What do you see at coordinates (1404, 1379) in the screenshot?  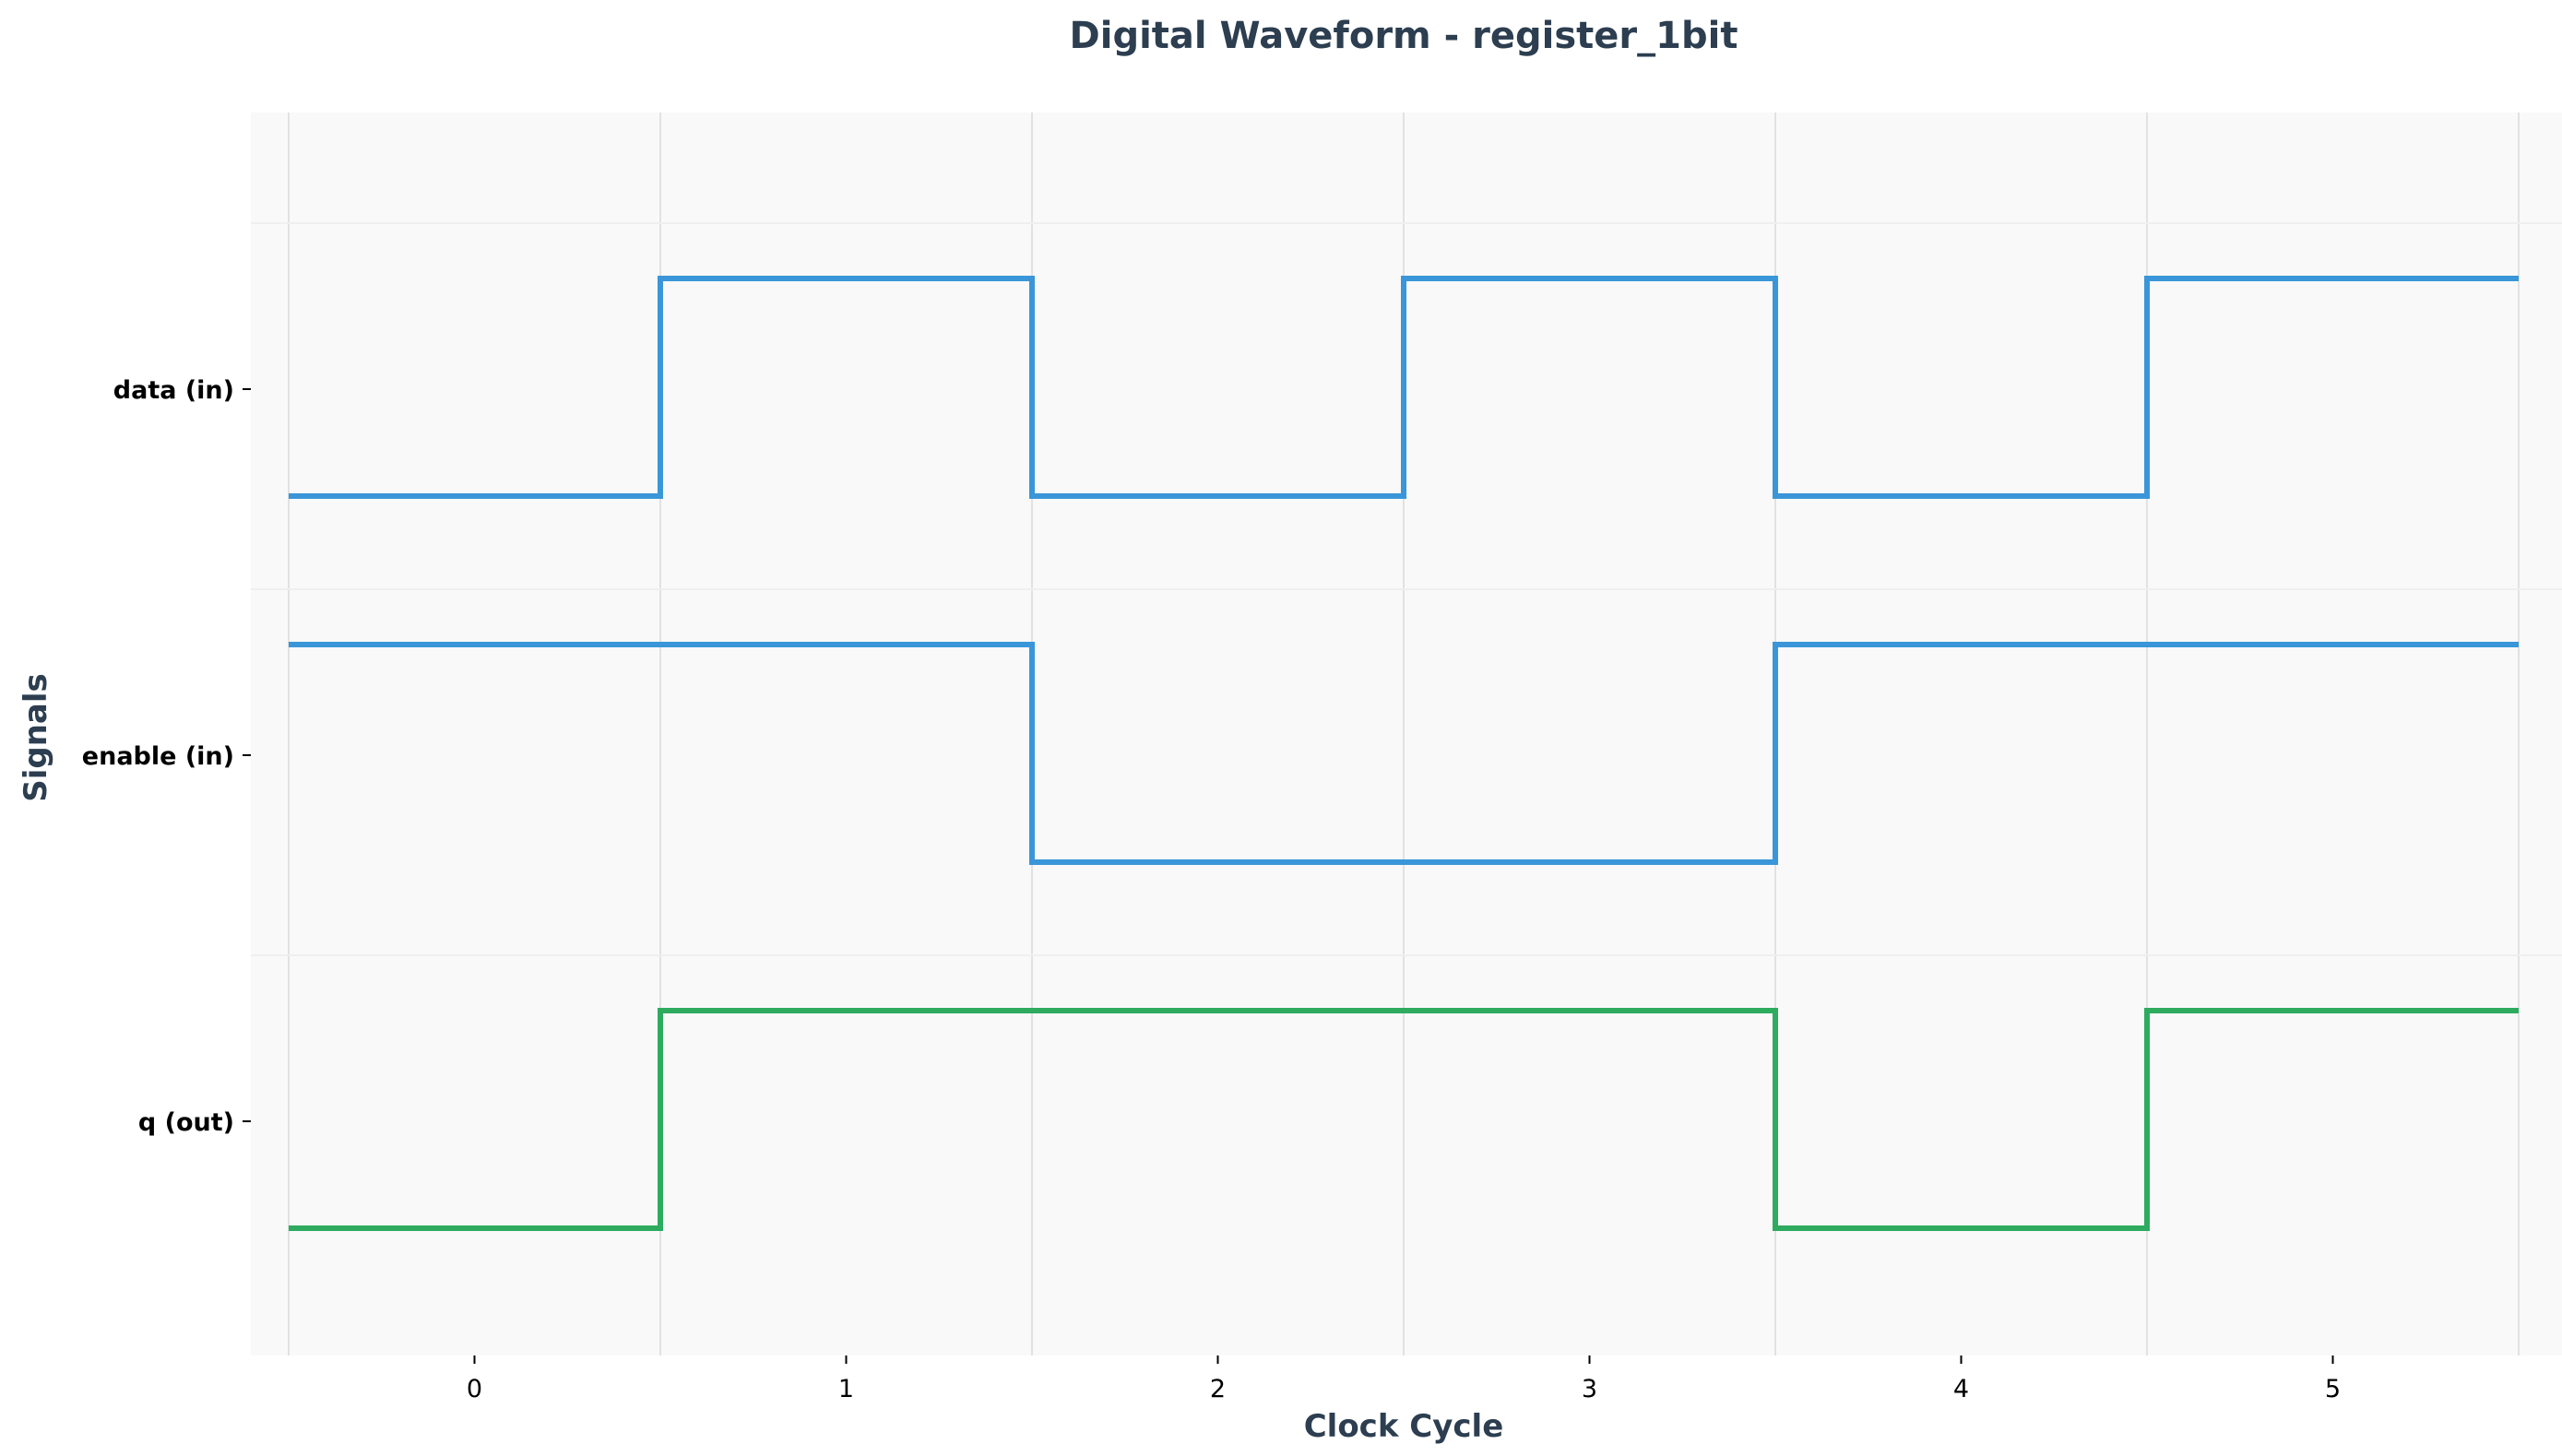 I see `x-axis-ticks: 0 1 2 3 4 5` at bounding box center [1404, 1379].